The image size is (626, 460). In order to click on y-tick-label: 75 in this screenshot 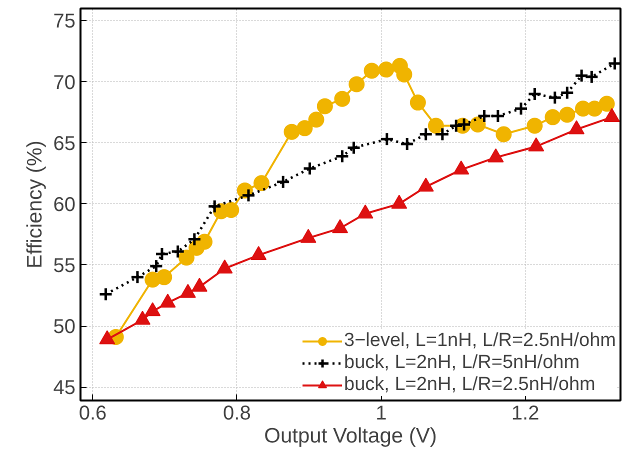, I will do `click(64, 21)`.